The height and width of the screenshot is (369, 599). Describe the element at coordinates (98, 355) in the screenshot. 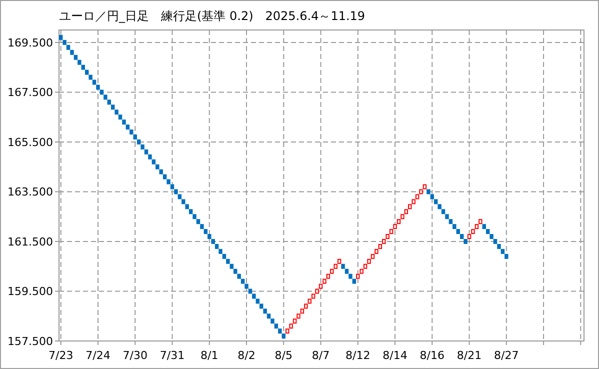

I see `x-tick-label: 7/24` at that location.